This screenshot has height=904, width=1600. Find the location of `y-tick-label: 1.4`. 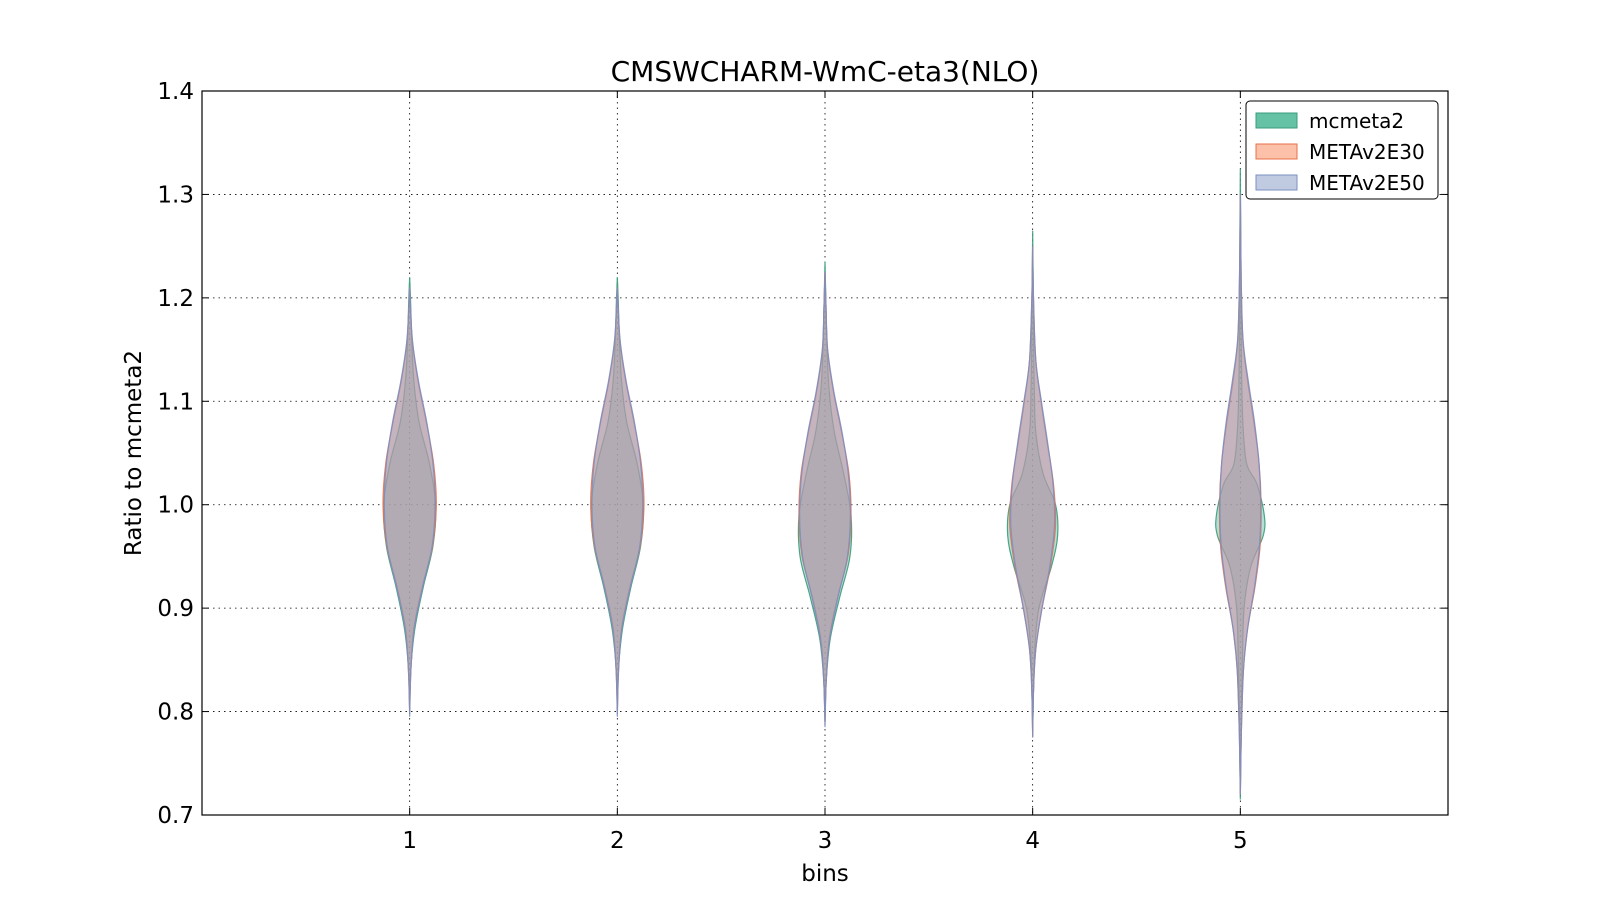

y-tick-label: 1.4 is located at coordinates (175, 92).